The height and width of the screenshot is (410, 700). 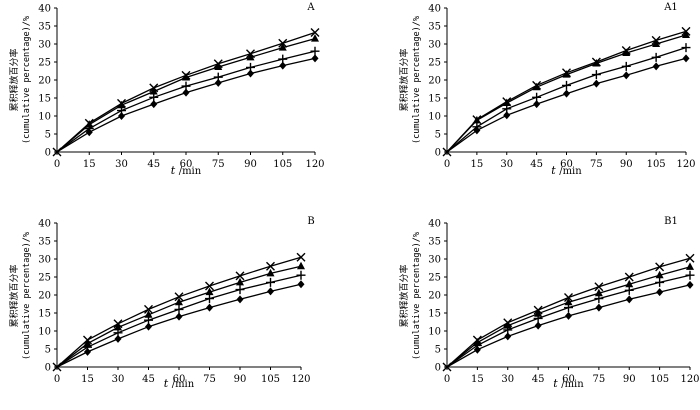 What do you see at coordinates (417, 80) in the screenshot?
I see `y-axis-label-en: (cumulative percentage)/%` at bounding box center [417, 80].